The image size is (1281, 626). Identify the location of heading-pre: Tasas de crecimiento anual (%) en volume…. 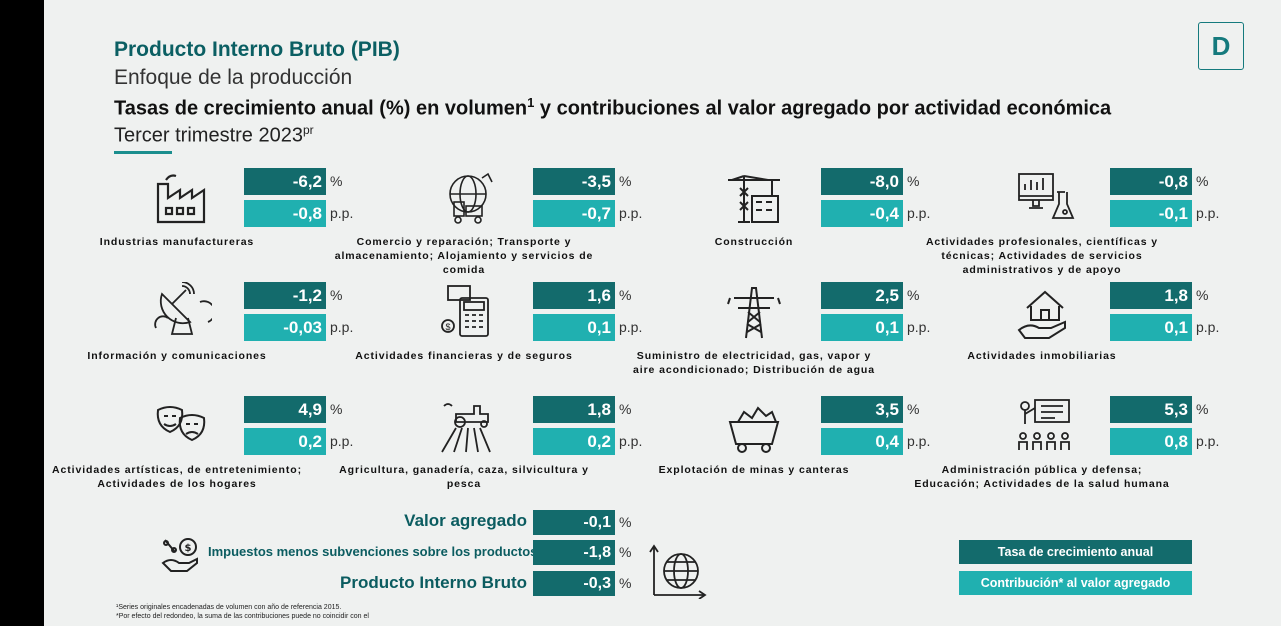
(321, 108).